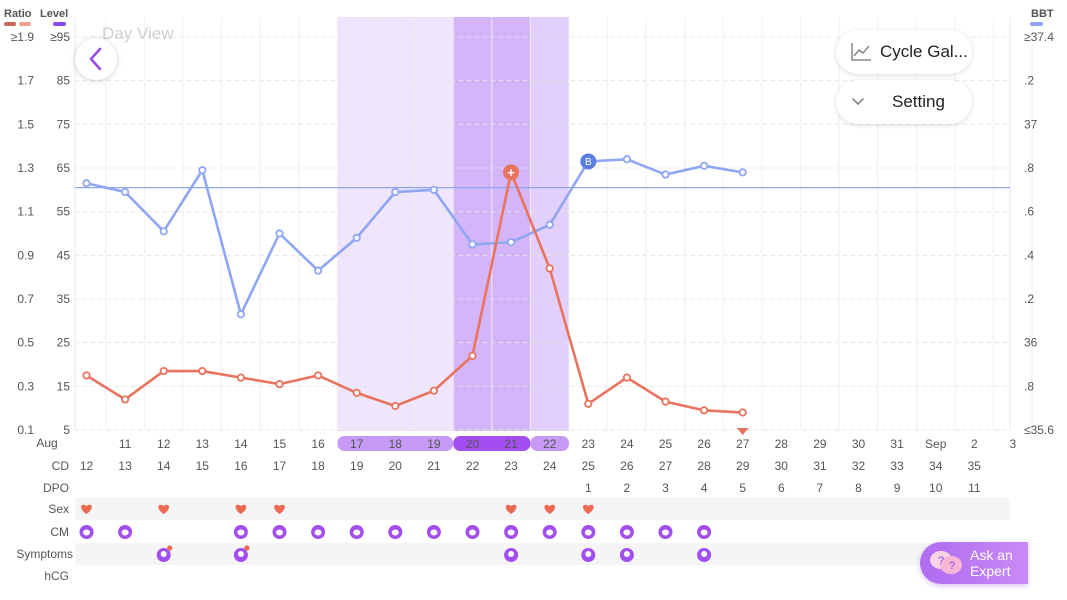 The image size is (1067, 600). Describe the element at coordinates (10, 24) in the screenshot. I see `ratio-legend-swatch-dark` at that location.